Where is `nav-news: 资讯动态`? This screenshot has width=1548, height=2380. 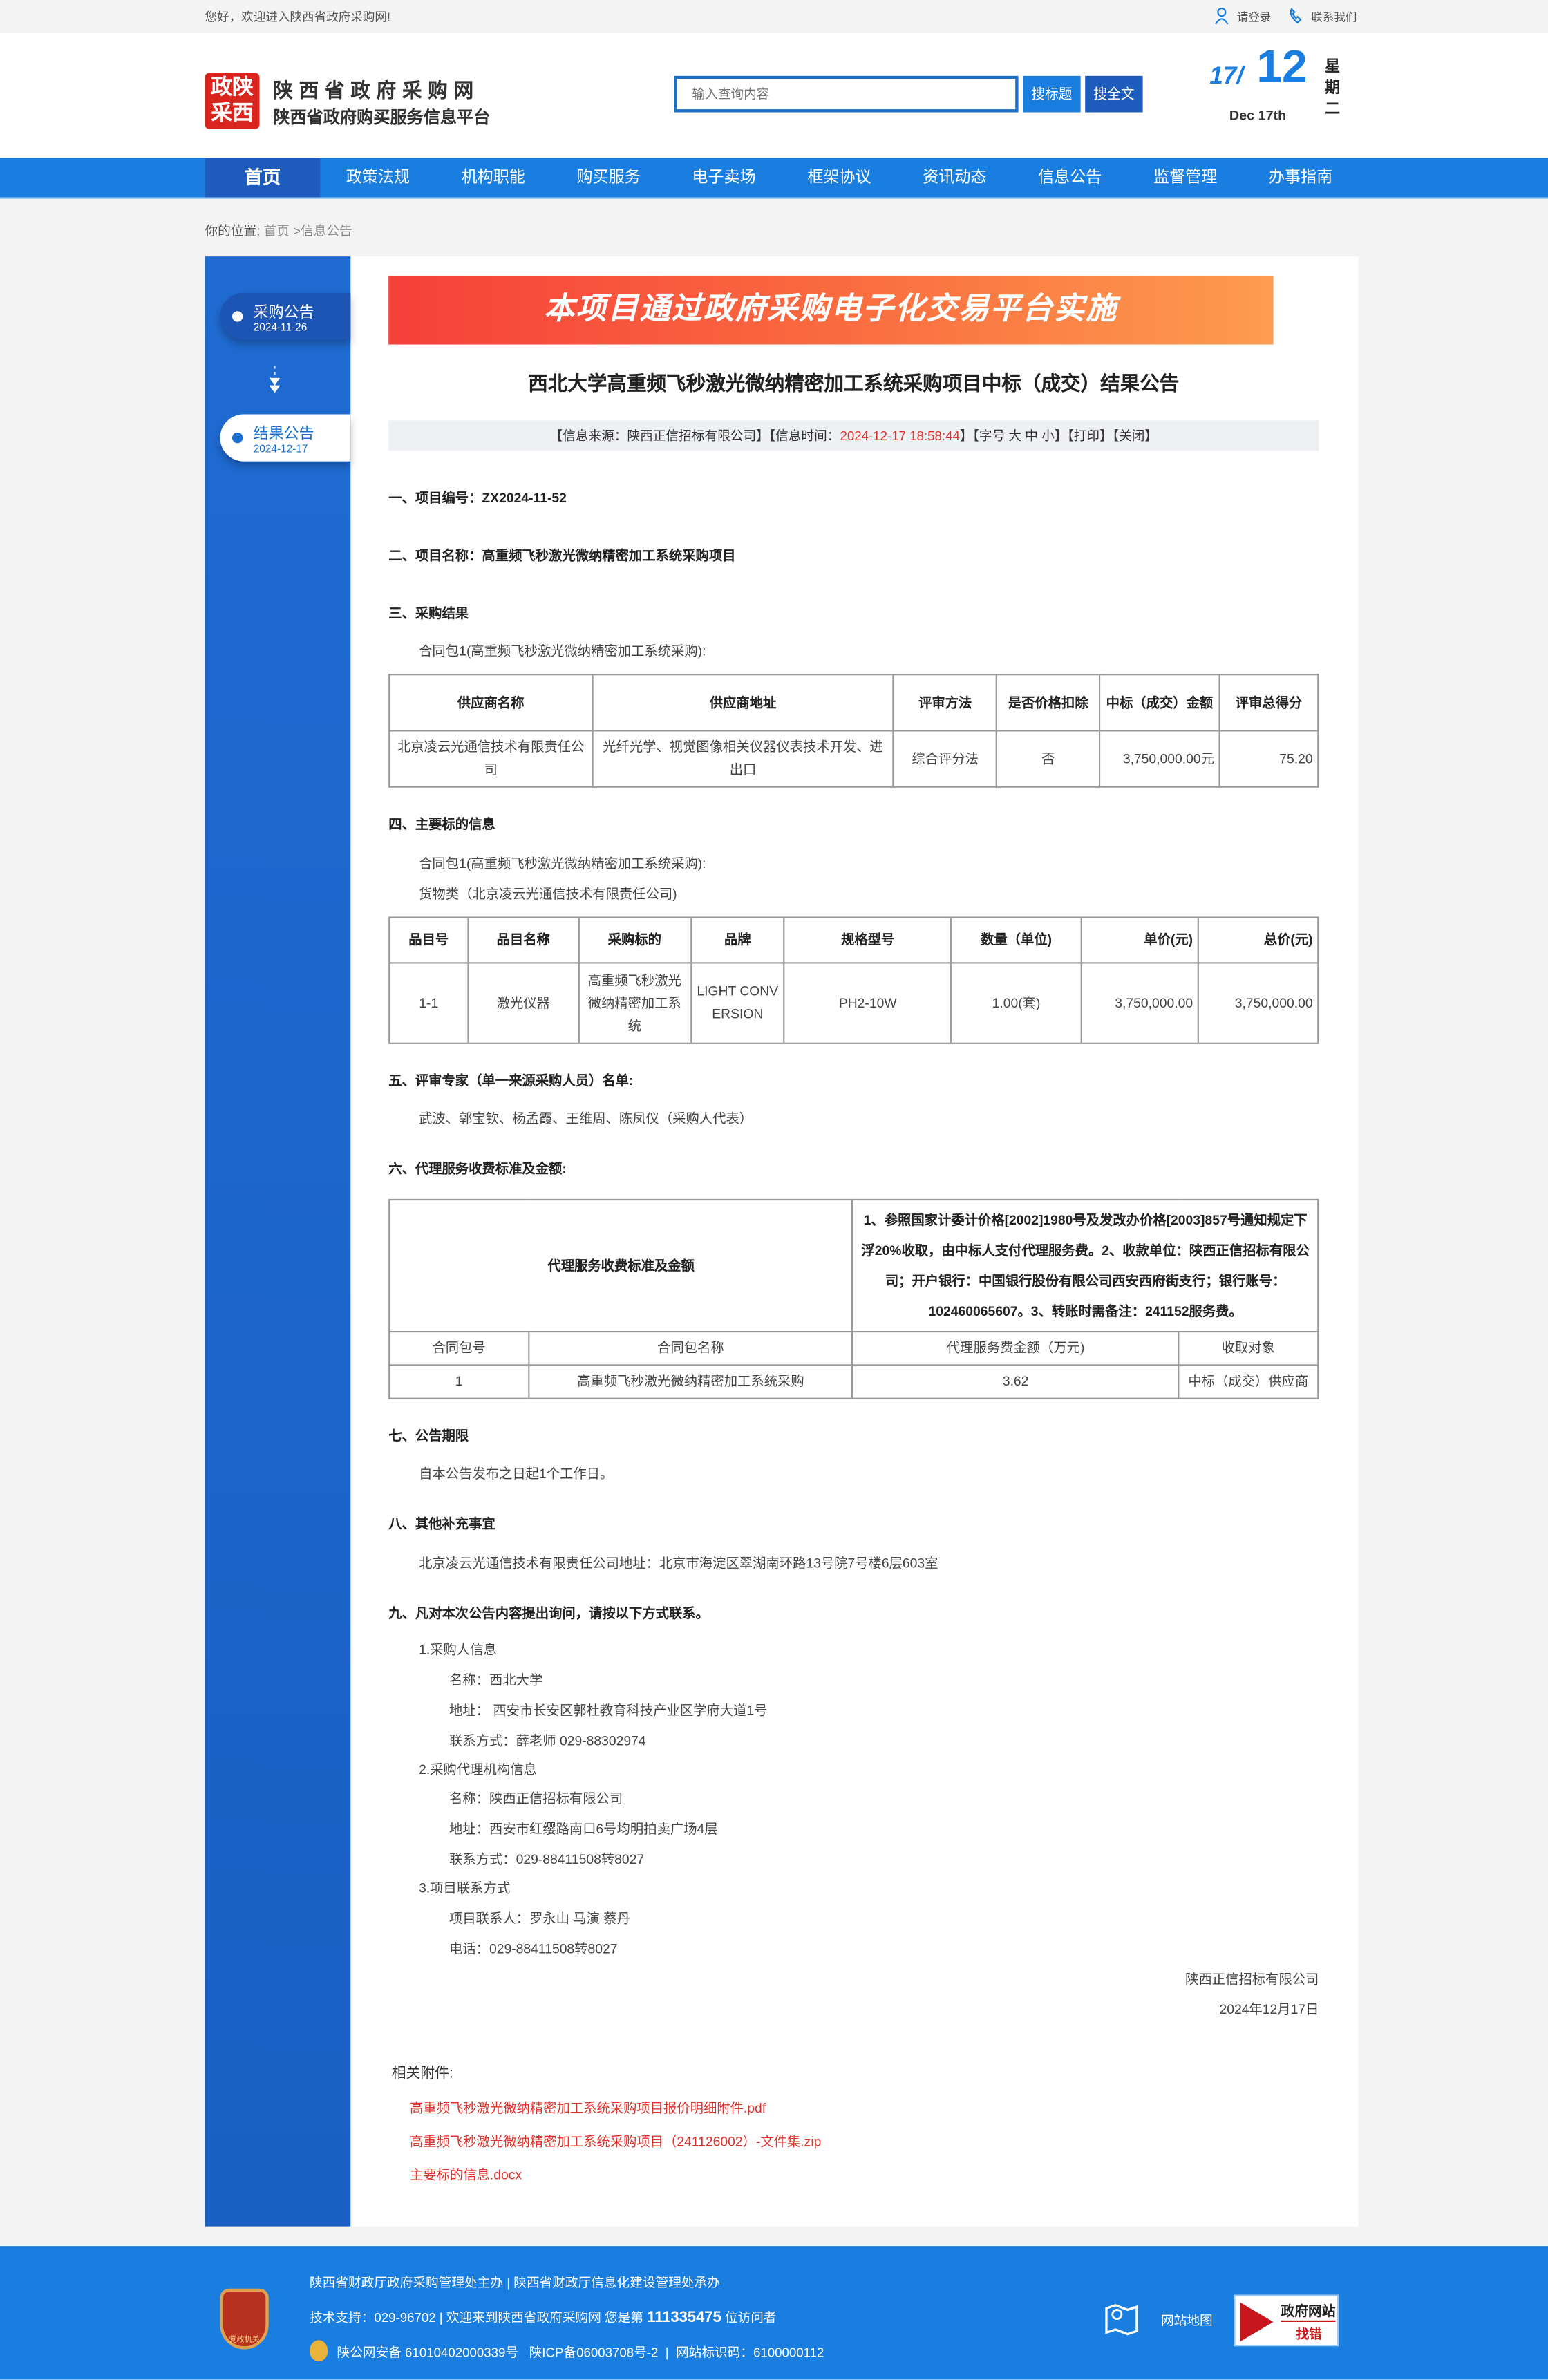
nav-news: 资讯动态 is located at coordinates (955, 177).